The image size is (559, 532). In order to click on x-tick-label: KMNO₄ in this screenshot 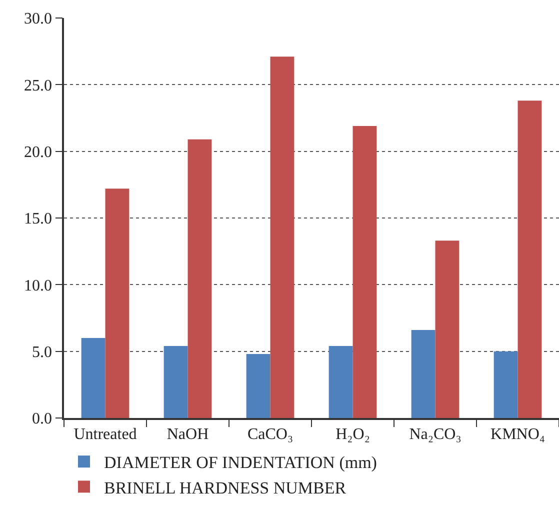, I will do `click(518, 434)`.